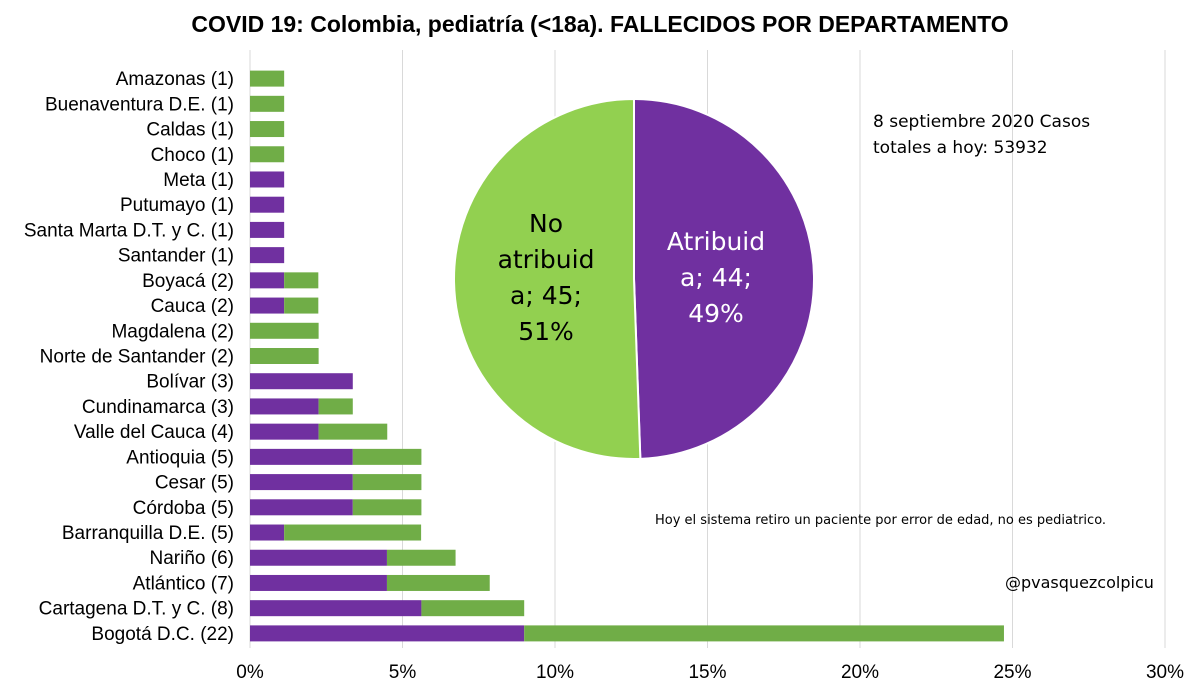 The height and width of the screenshot is (690, 1200). What do you see at coordinates (136, 609) in the screenshot?
I see `category-label: Cartagena D.T. y C. (8)` at bounding box center [136, 609].